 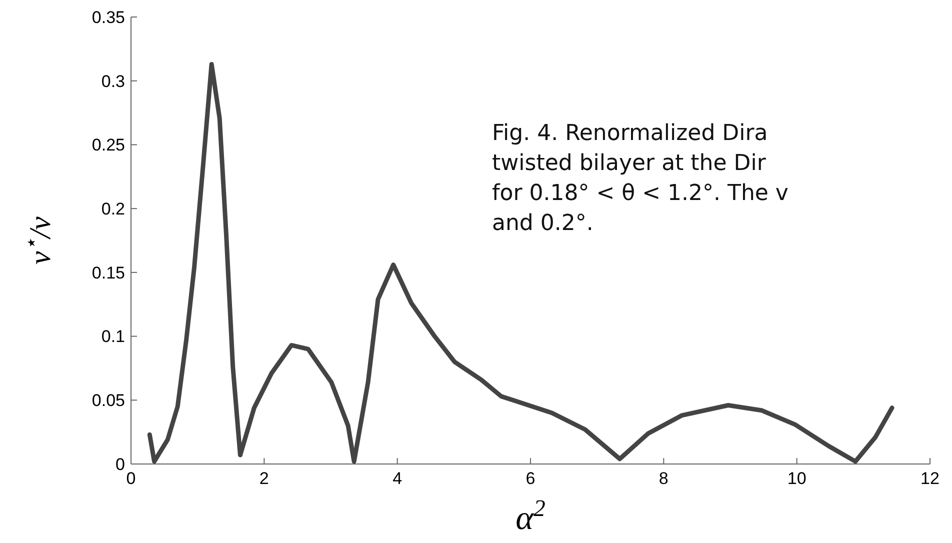 I want to click on x-axis-title: α$^{2}$, so click(x=531, y=516).